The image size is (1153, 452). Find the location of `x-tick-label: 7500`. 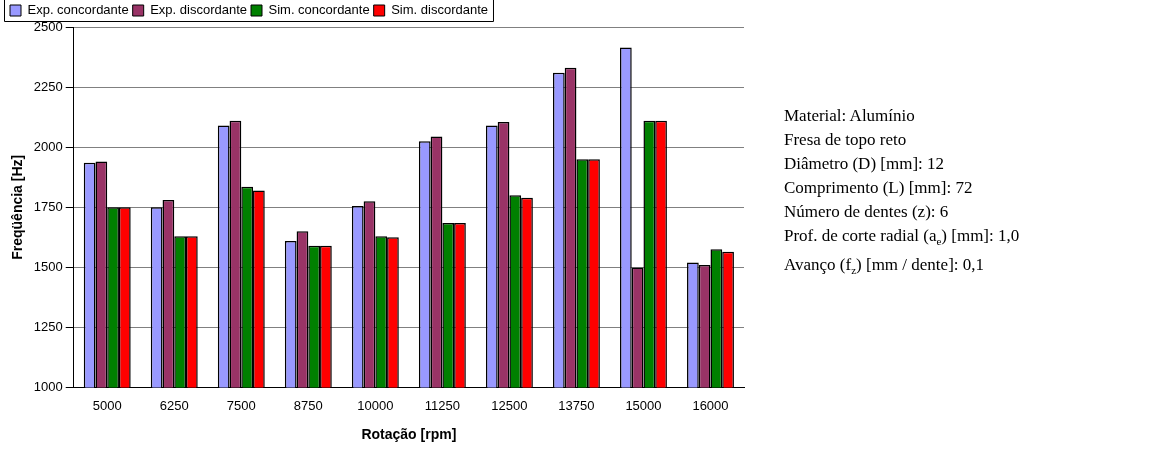

x-tick-label: 7500 is located at coordinates (241, 405).